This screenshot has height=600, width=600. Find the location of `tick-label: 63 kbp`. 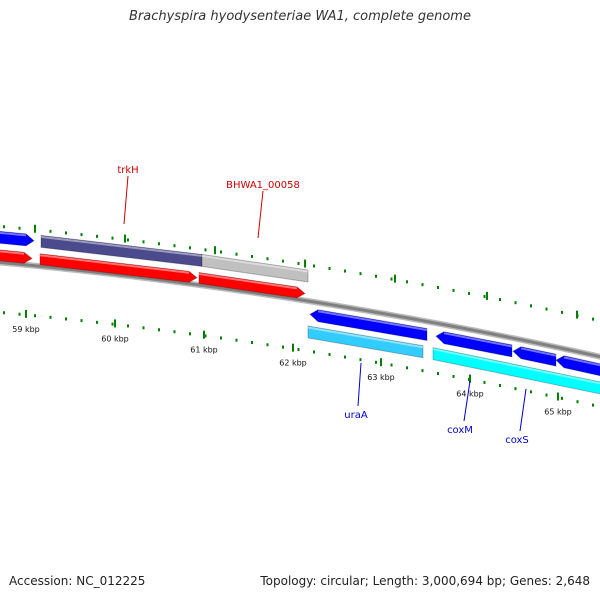

tick-label: 63 kbp is located at coordinates (381, 377).